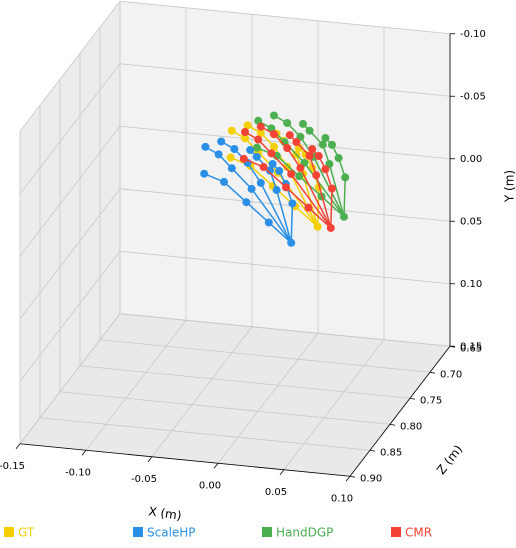 This screenshot has width=516, height=548. What do you see at coordinates (78, 472) in the screenshot?
I see `x-tick-label: -0.10` at bounding box center [78, 472].